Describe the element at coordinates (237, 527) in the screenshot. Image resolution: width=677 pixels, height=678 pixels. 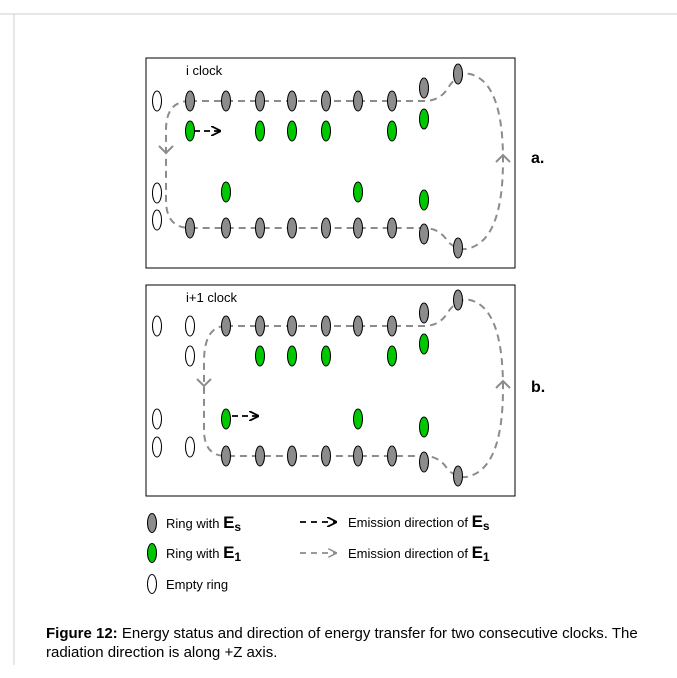
I see `legend-es-subscript: s` at that location.